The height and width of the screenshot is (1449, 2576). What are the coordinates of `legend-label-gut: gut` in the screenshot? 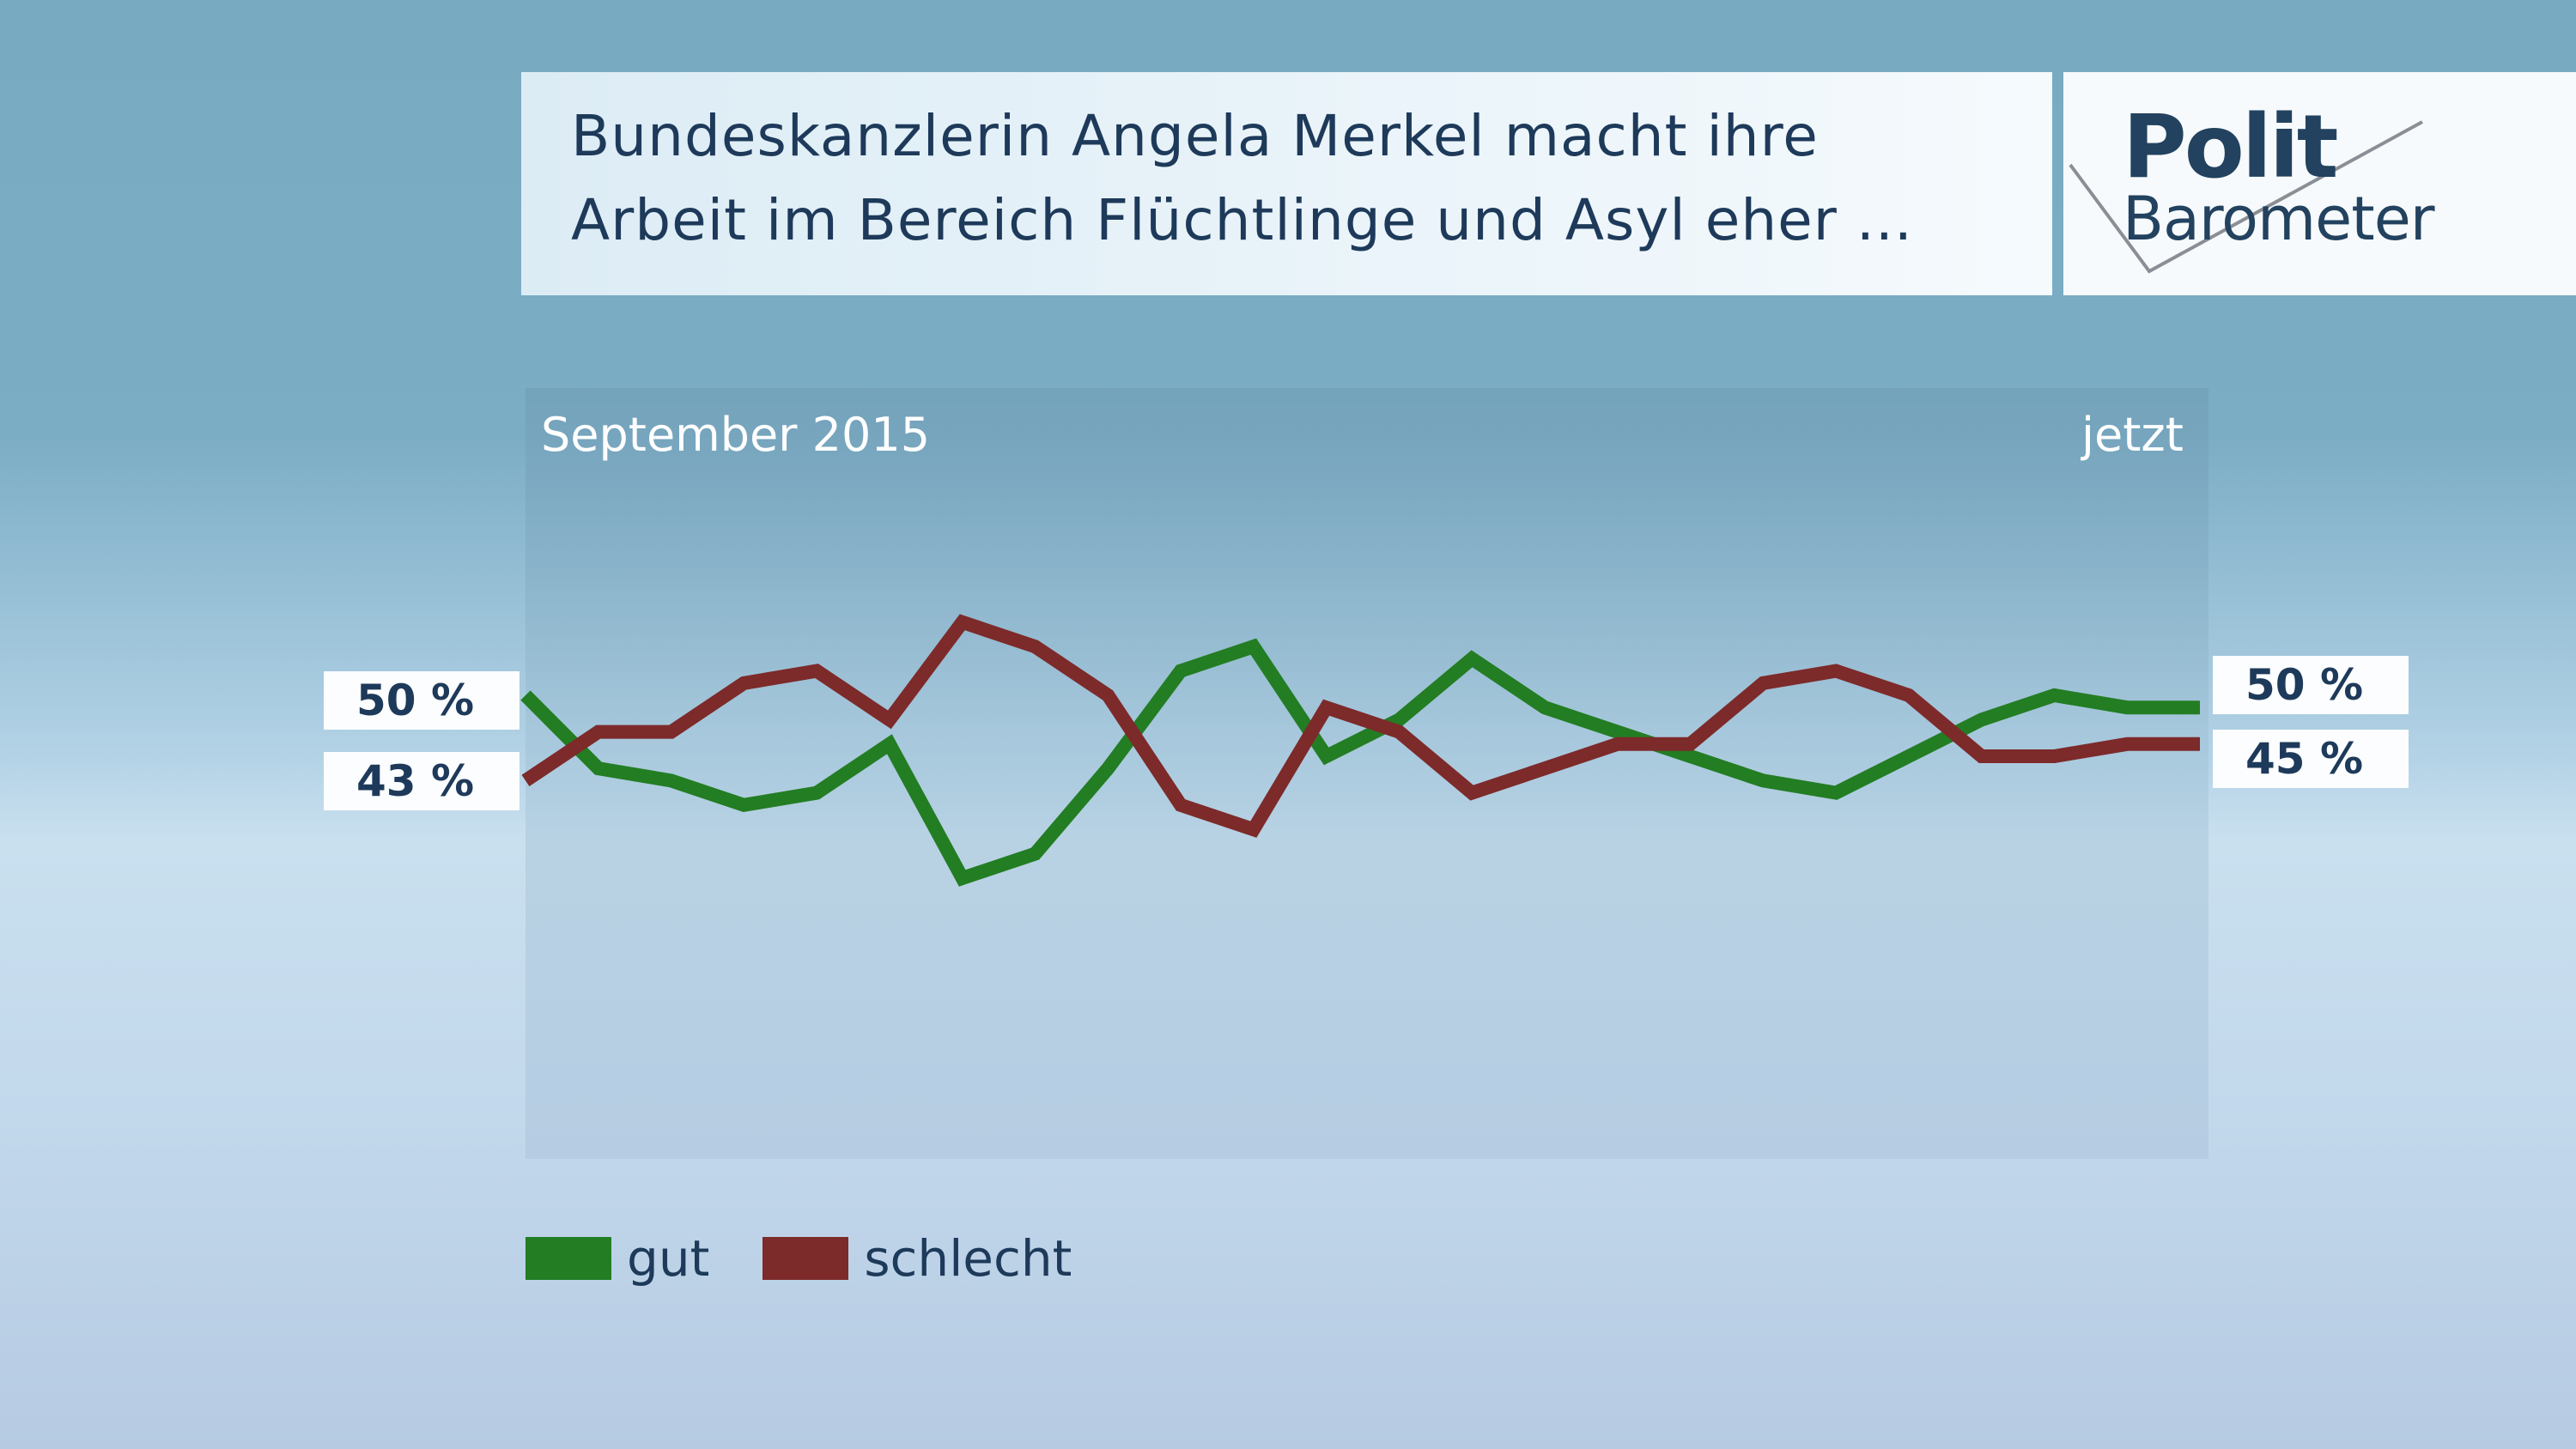 It's located at (669, 1258).